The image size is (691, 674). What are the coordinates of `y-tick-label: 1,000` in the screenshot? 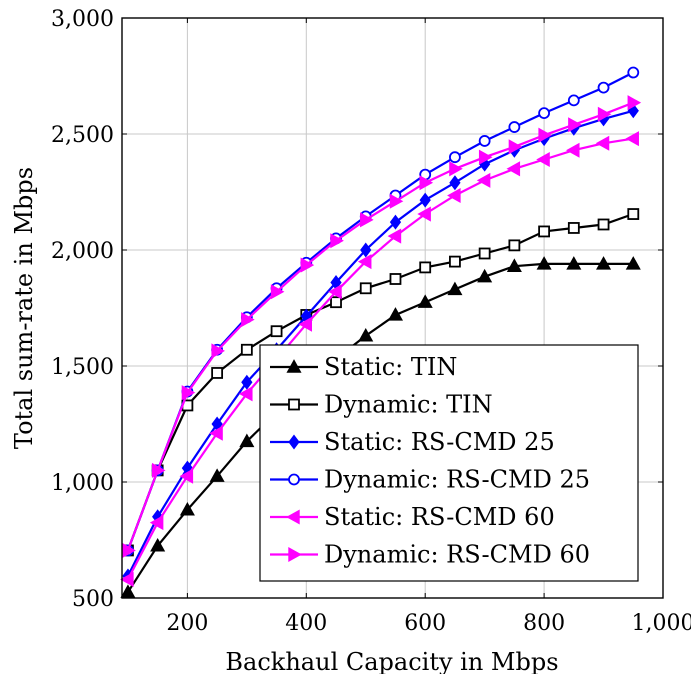 It's located at (82, 483).